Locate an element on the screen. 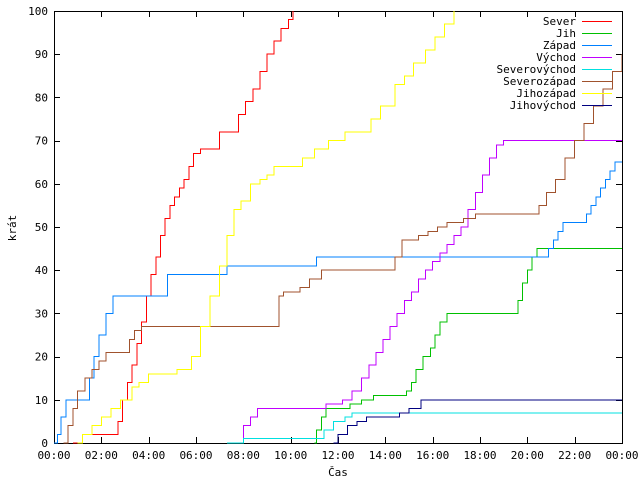 The height and width of the screenshot is (480, 640). legend-label: Severovýchod is located at coordinates (536, 69).